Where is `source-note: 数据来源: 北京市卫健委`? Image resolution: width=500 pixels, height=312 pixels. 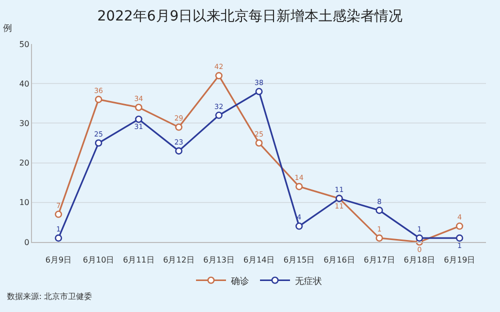 source-note: 数据来源: 北京市卫健委 is located at coordinates (49, 296).